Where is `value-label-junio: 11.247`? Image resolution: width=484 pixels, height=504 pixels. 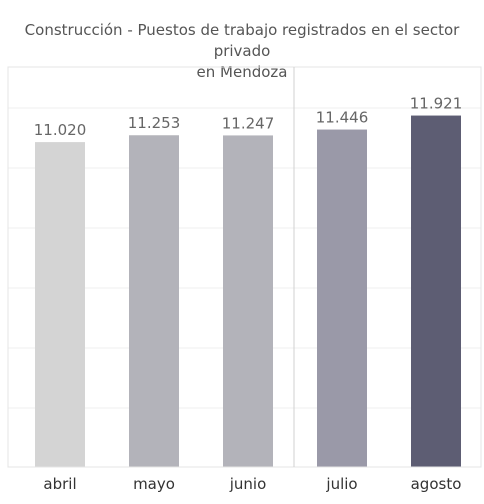
value-label-junio: 11.247 is located at coordinates (248, 123).